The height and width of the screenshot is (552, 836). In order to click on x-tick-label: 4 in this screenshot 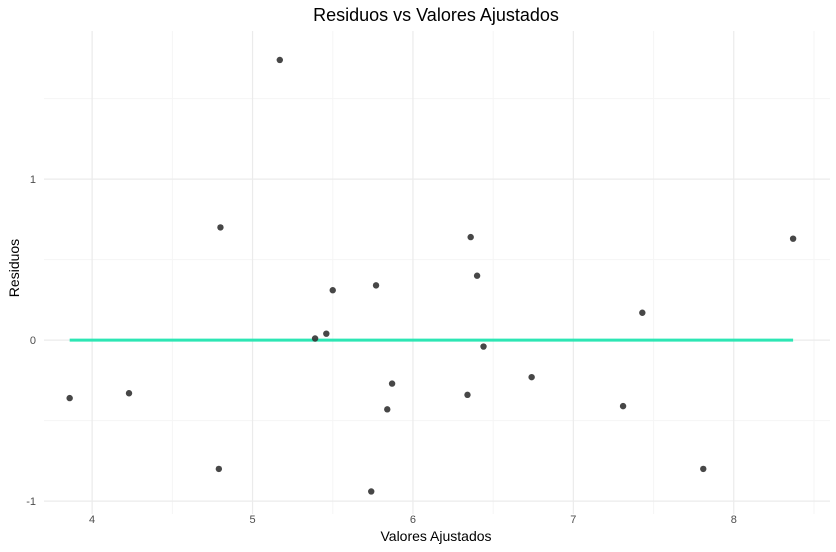, I will do `click(92, 520)`.